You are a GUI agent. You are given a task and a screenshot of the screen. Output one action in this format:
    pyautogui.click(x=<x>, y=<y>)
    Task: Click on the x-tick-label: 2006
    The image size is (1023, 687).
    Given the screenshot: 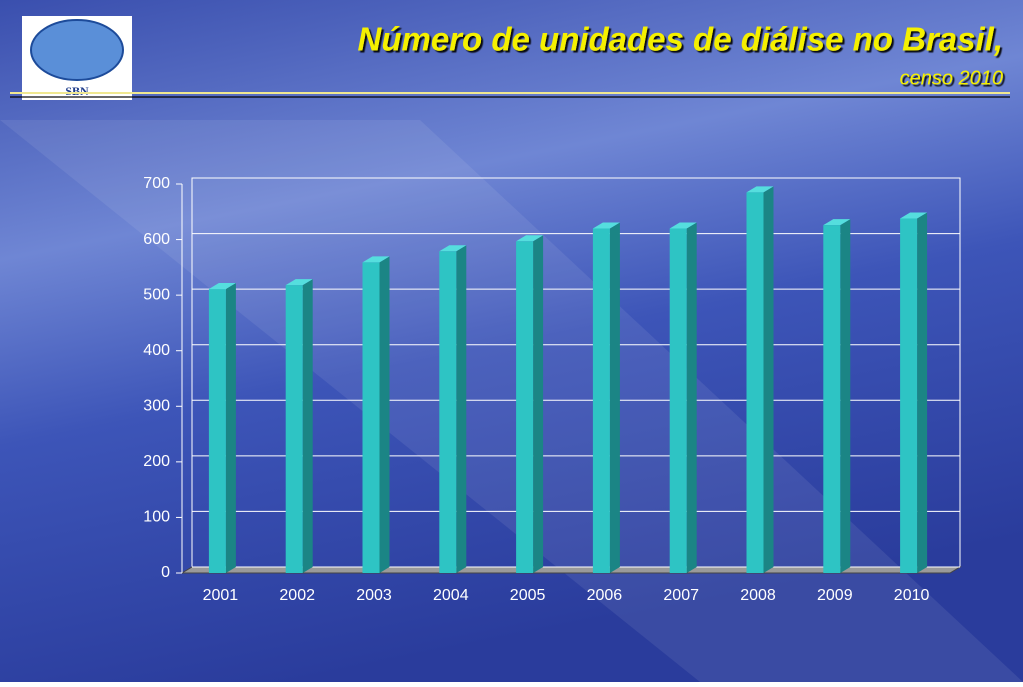 What is the action you would take?
    pyautogui.click(x=605, y=595)
    